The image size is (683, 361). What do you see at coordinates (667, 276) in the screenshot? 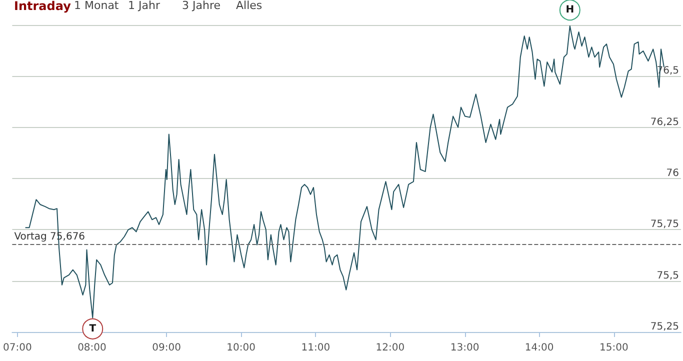
I see `y-tick-label: 75,5` at bounding box center [667, 276].